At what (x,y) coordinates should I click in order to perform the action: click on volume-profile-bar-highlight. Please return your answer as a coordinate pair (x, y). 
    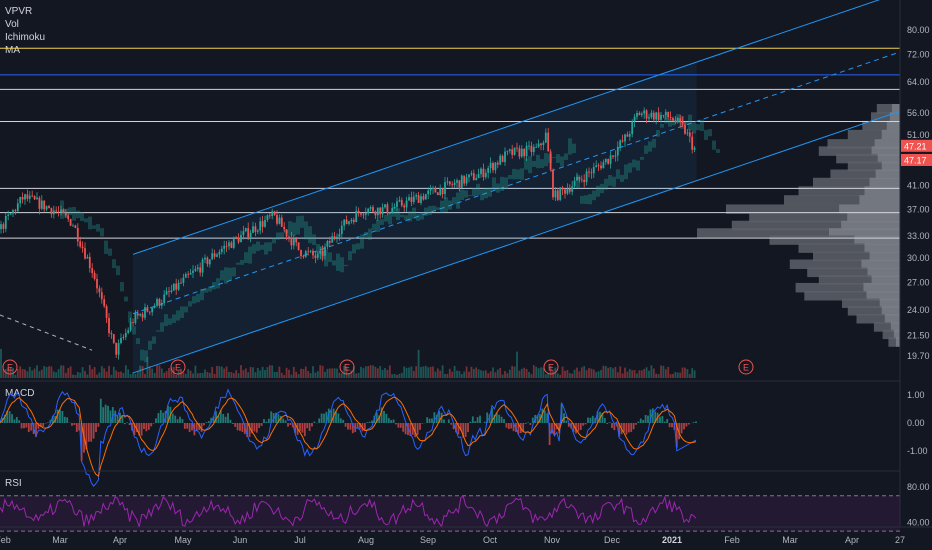
    Looking at the image, I should click on (893, 125).